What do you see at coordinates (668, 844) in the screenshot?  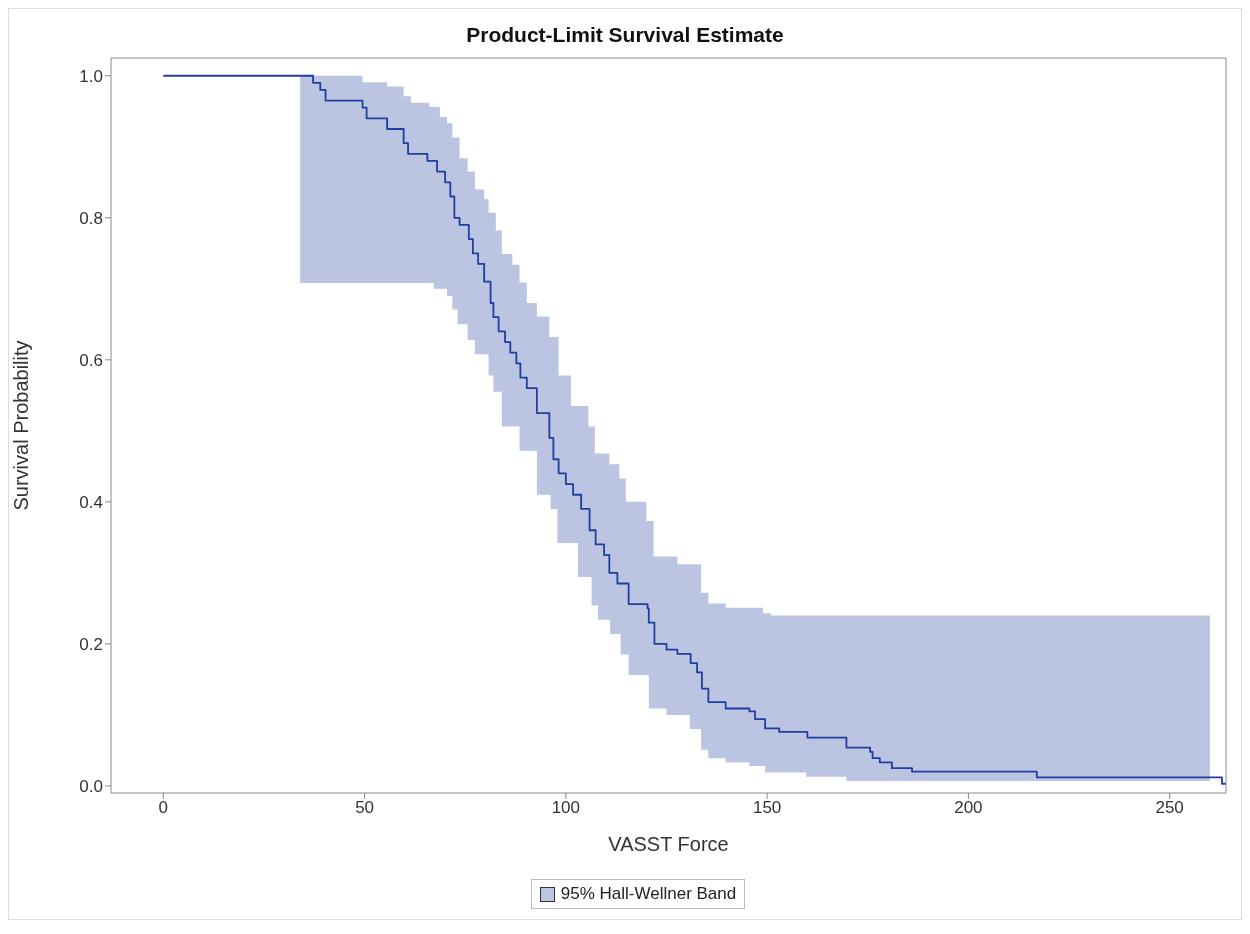 I see `x-axis-title: VASST Force` at bounding box center [668, 844].